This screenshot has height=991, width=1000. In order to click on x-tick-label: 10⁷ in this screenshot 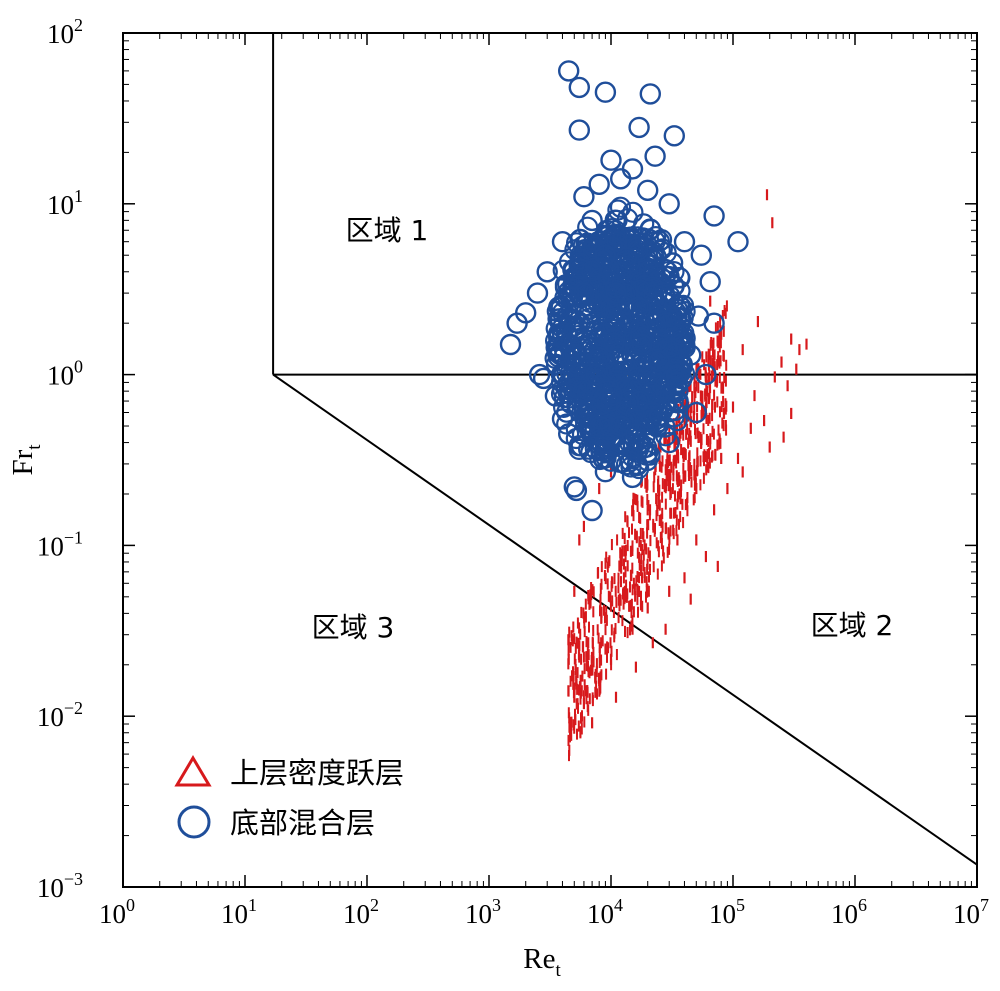, I will do `click(971, 912)`.